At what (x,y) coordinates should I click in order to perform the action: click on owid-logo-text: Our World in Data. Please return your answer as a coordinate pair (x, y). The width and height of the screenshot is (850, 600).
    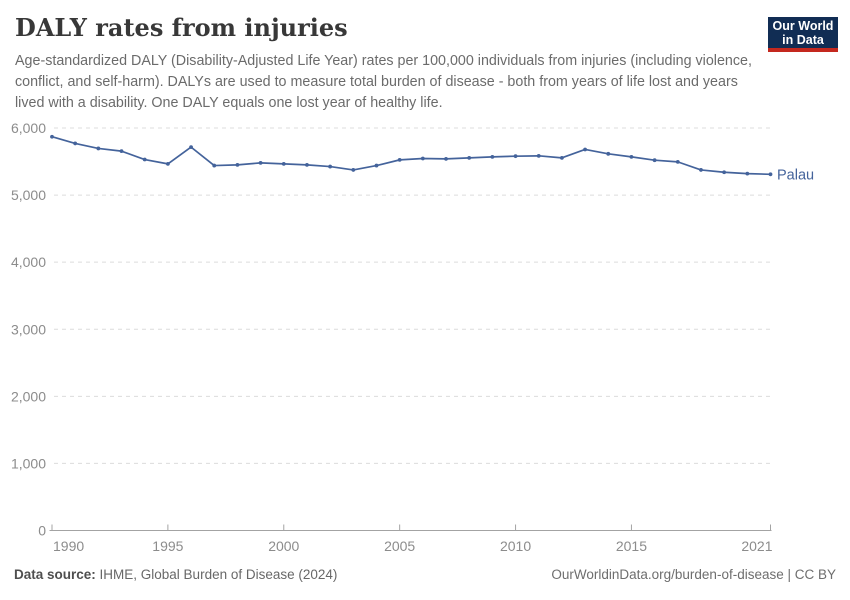
    Looking at the image, I should click on (803, 32).